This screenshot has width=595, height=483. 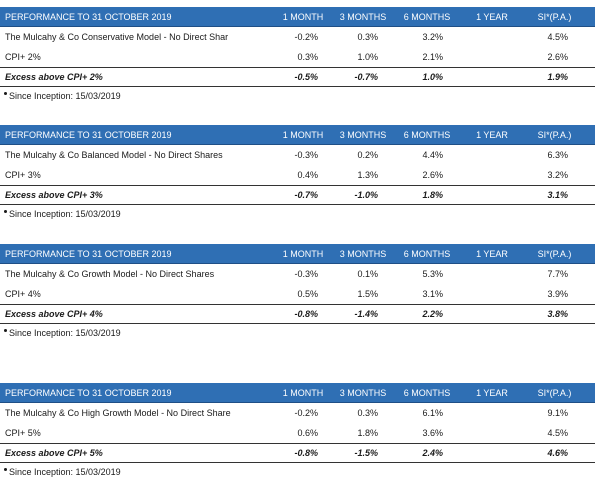 What do you see at coordinates (557, 274) in the screenshot?
I see `value-since-inception: 7.7%` at bounding box center [557, 274].